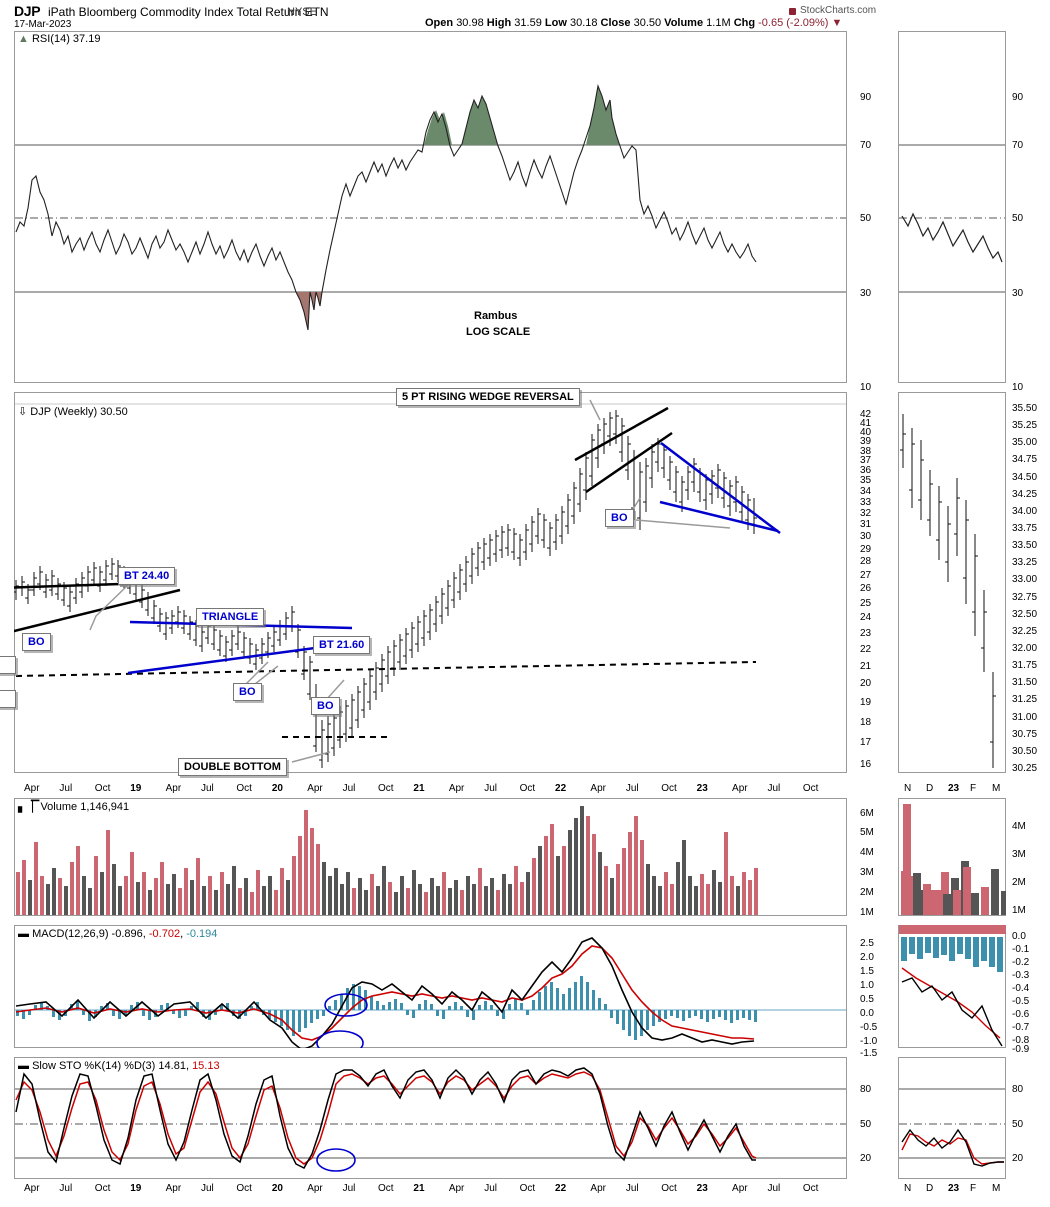 Image resolution: width=1050 pixels, height=1207 pixels. What do you see at coordinates (1021, 1040) in the screenshot?
I see `mini-macd-axis-tick: -0.8` at bounding box center [1021, 1040].